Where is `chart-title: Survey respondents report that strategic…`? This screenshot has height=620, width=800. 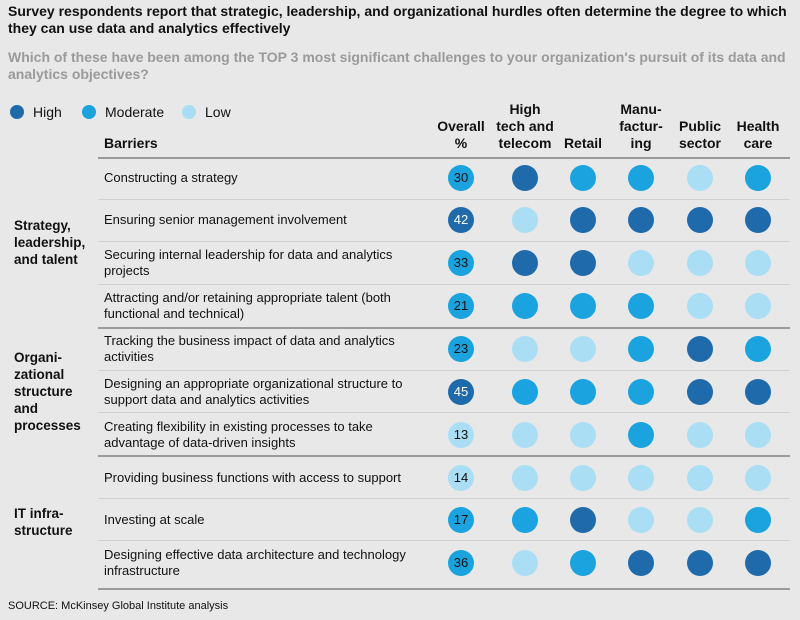
chart-title: Survey respondents report that strategic… is located at coordinates (397, 19).